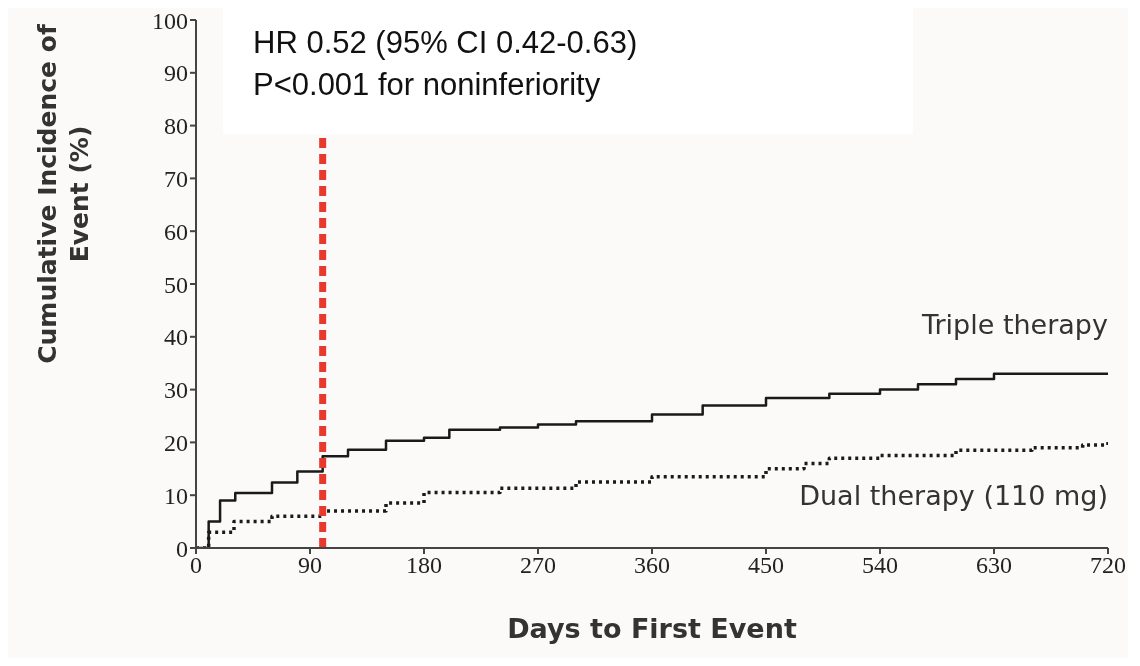 This screenshot has width=1140, height=666. What do you see at coordinates (1108, 565) in the screenshot?
I see `x-tick-label: 720` at bounding box center [1108, 565].